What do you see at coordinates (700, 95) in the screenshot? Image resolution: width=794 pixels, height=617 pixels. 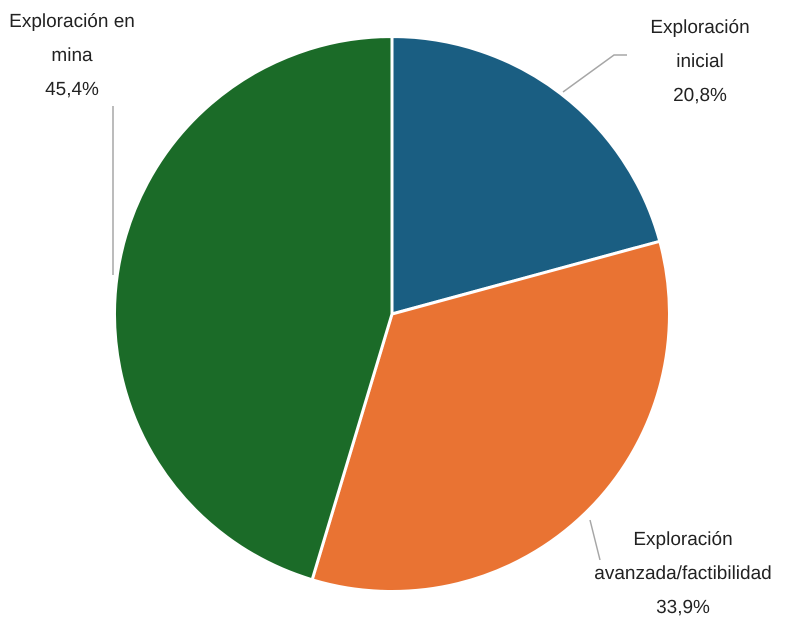 I see `data-label: 20,8%` at bounding box center [700, 95].